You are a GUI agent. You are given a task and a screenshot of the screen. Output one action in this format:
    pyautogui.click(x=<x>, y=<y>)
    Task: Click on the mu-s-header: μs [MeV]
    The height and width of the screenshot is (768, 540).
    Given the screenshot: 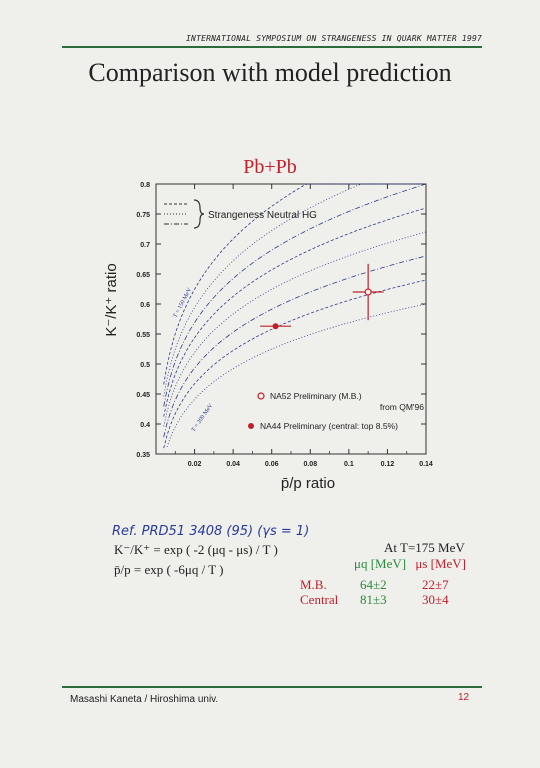 What is the action you would take?
    pyautogui.click(x=441, y=563)
    